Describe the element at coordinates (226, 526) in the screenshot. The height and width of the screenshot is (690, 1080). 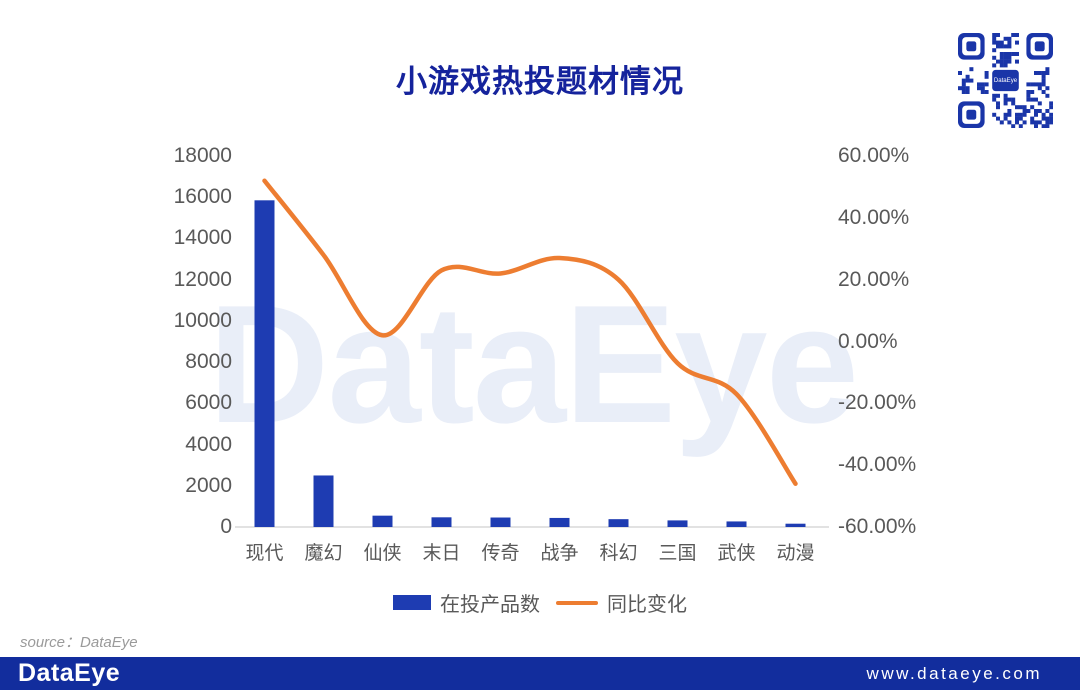
I see `left-axis-tick-label: 0` at that location.